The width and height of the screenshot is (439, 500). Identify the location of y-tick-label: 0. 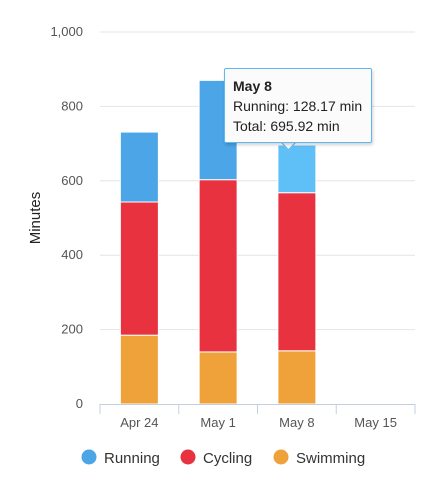
(79, 403).